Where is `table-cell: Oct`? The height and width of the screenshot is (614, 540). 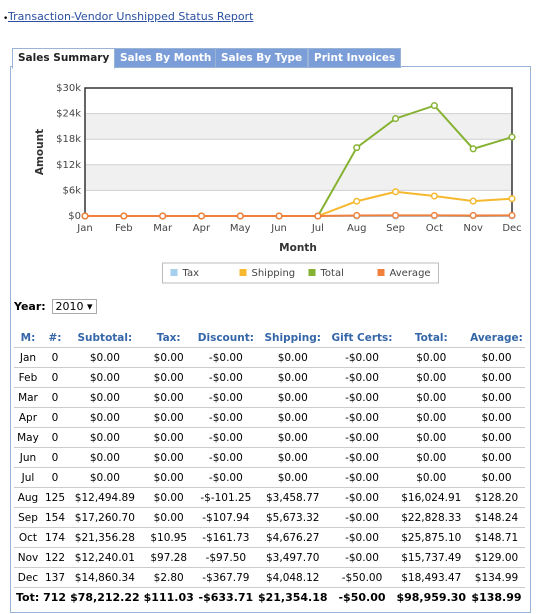 table-cell: Oct is located at coordinates (28, 537).